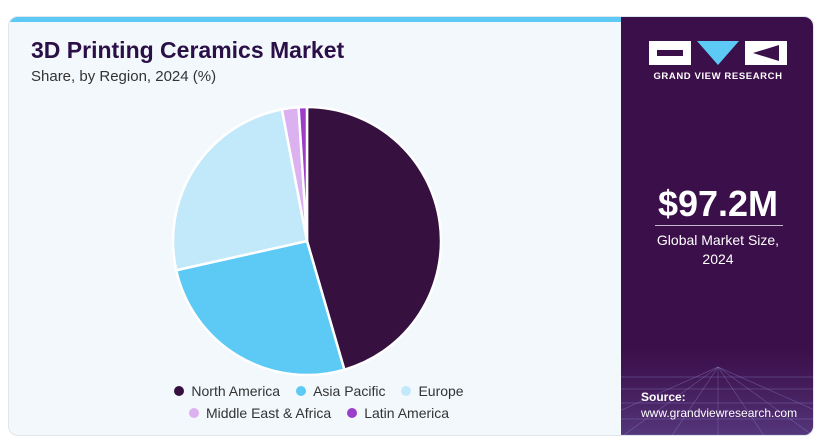 The height and width of the screenshot is (441, 823). I want to click on legend-swatch-asia-pacific, so click(301, 391).